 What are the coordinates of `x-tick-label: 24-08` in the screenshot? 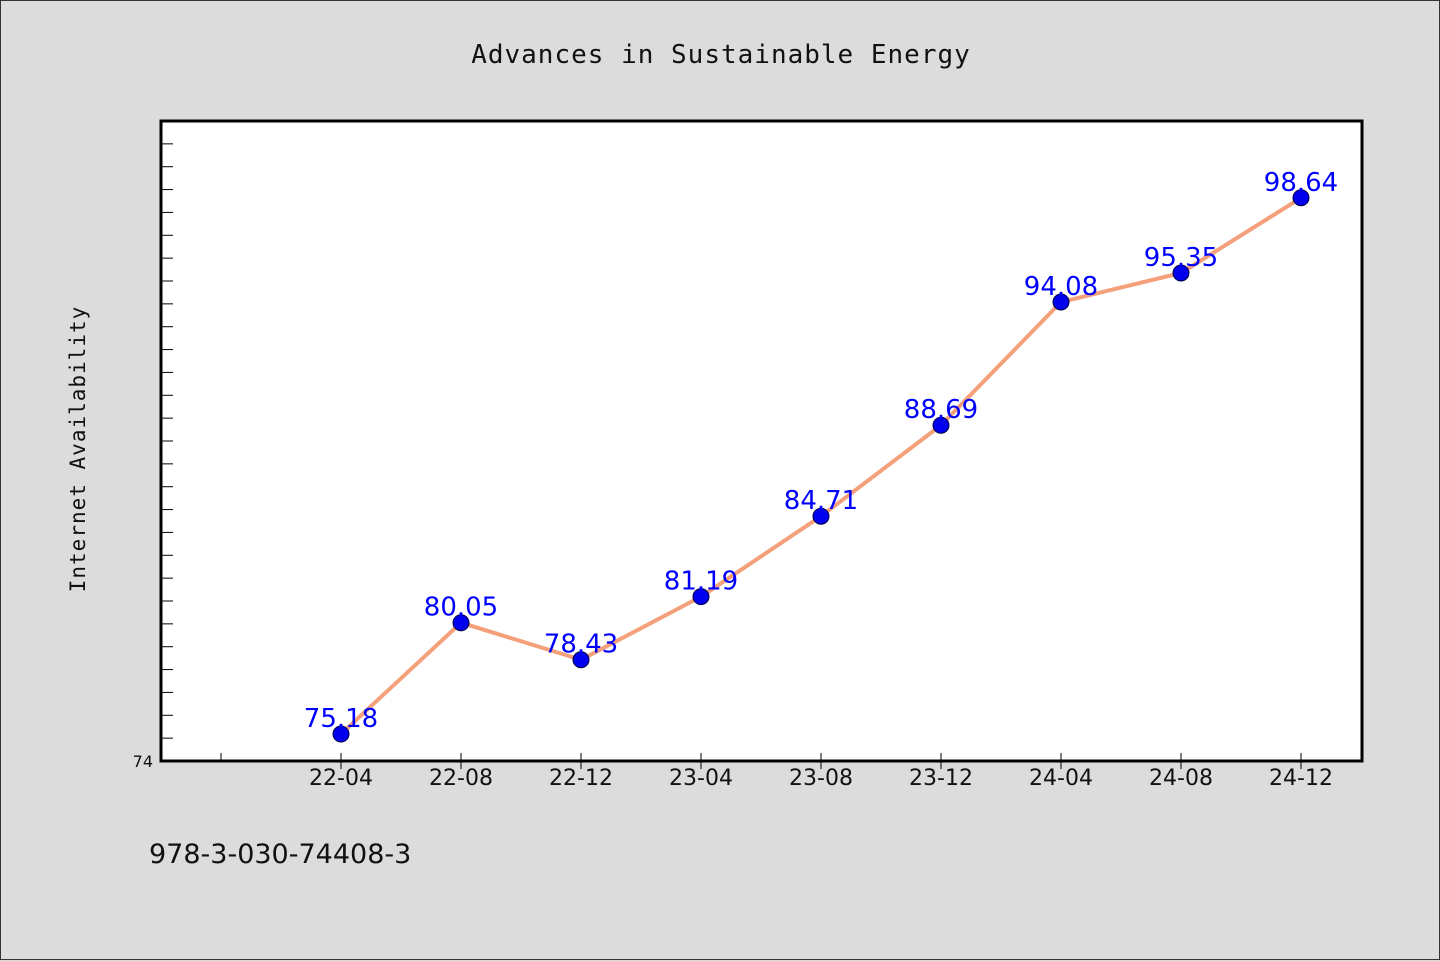 It's located at (1181, 778).